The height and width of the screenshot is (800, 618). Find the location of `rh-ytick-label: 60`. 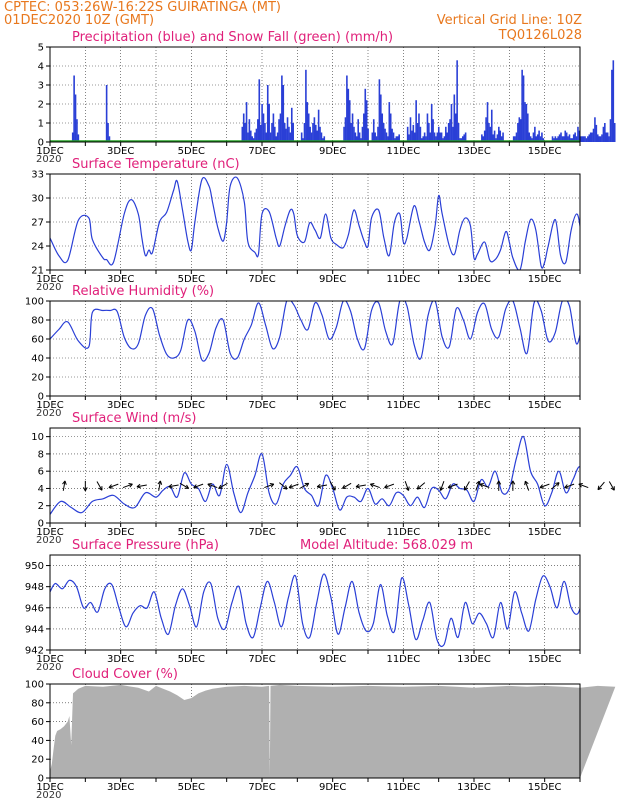

rh-ytick-label: 60 is located at coordinates (37, 340).